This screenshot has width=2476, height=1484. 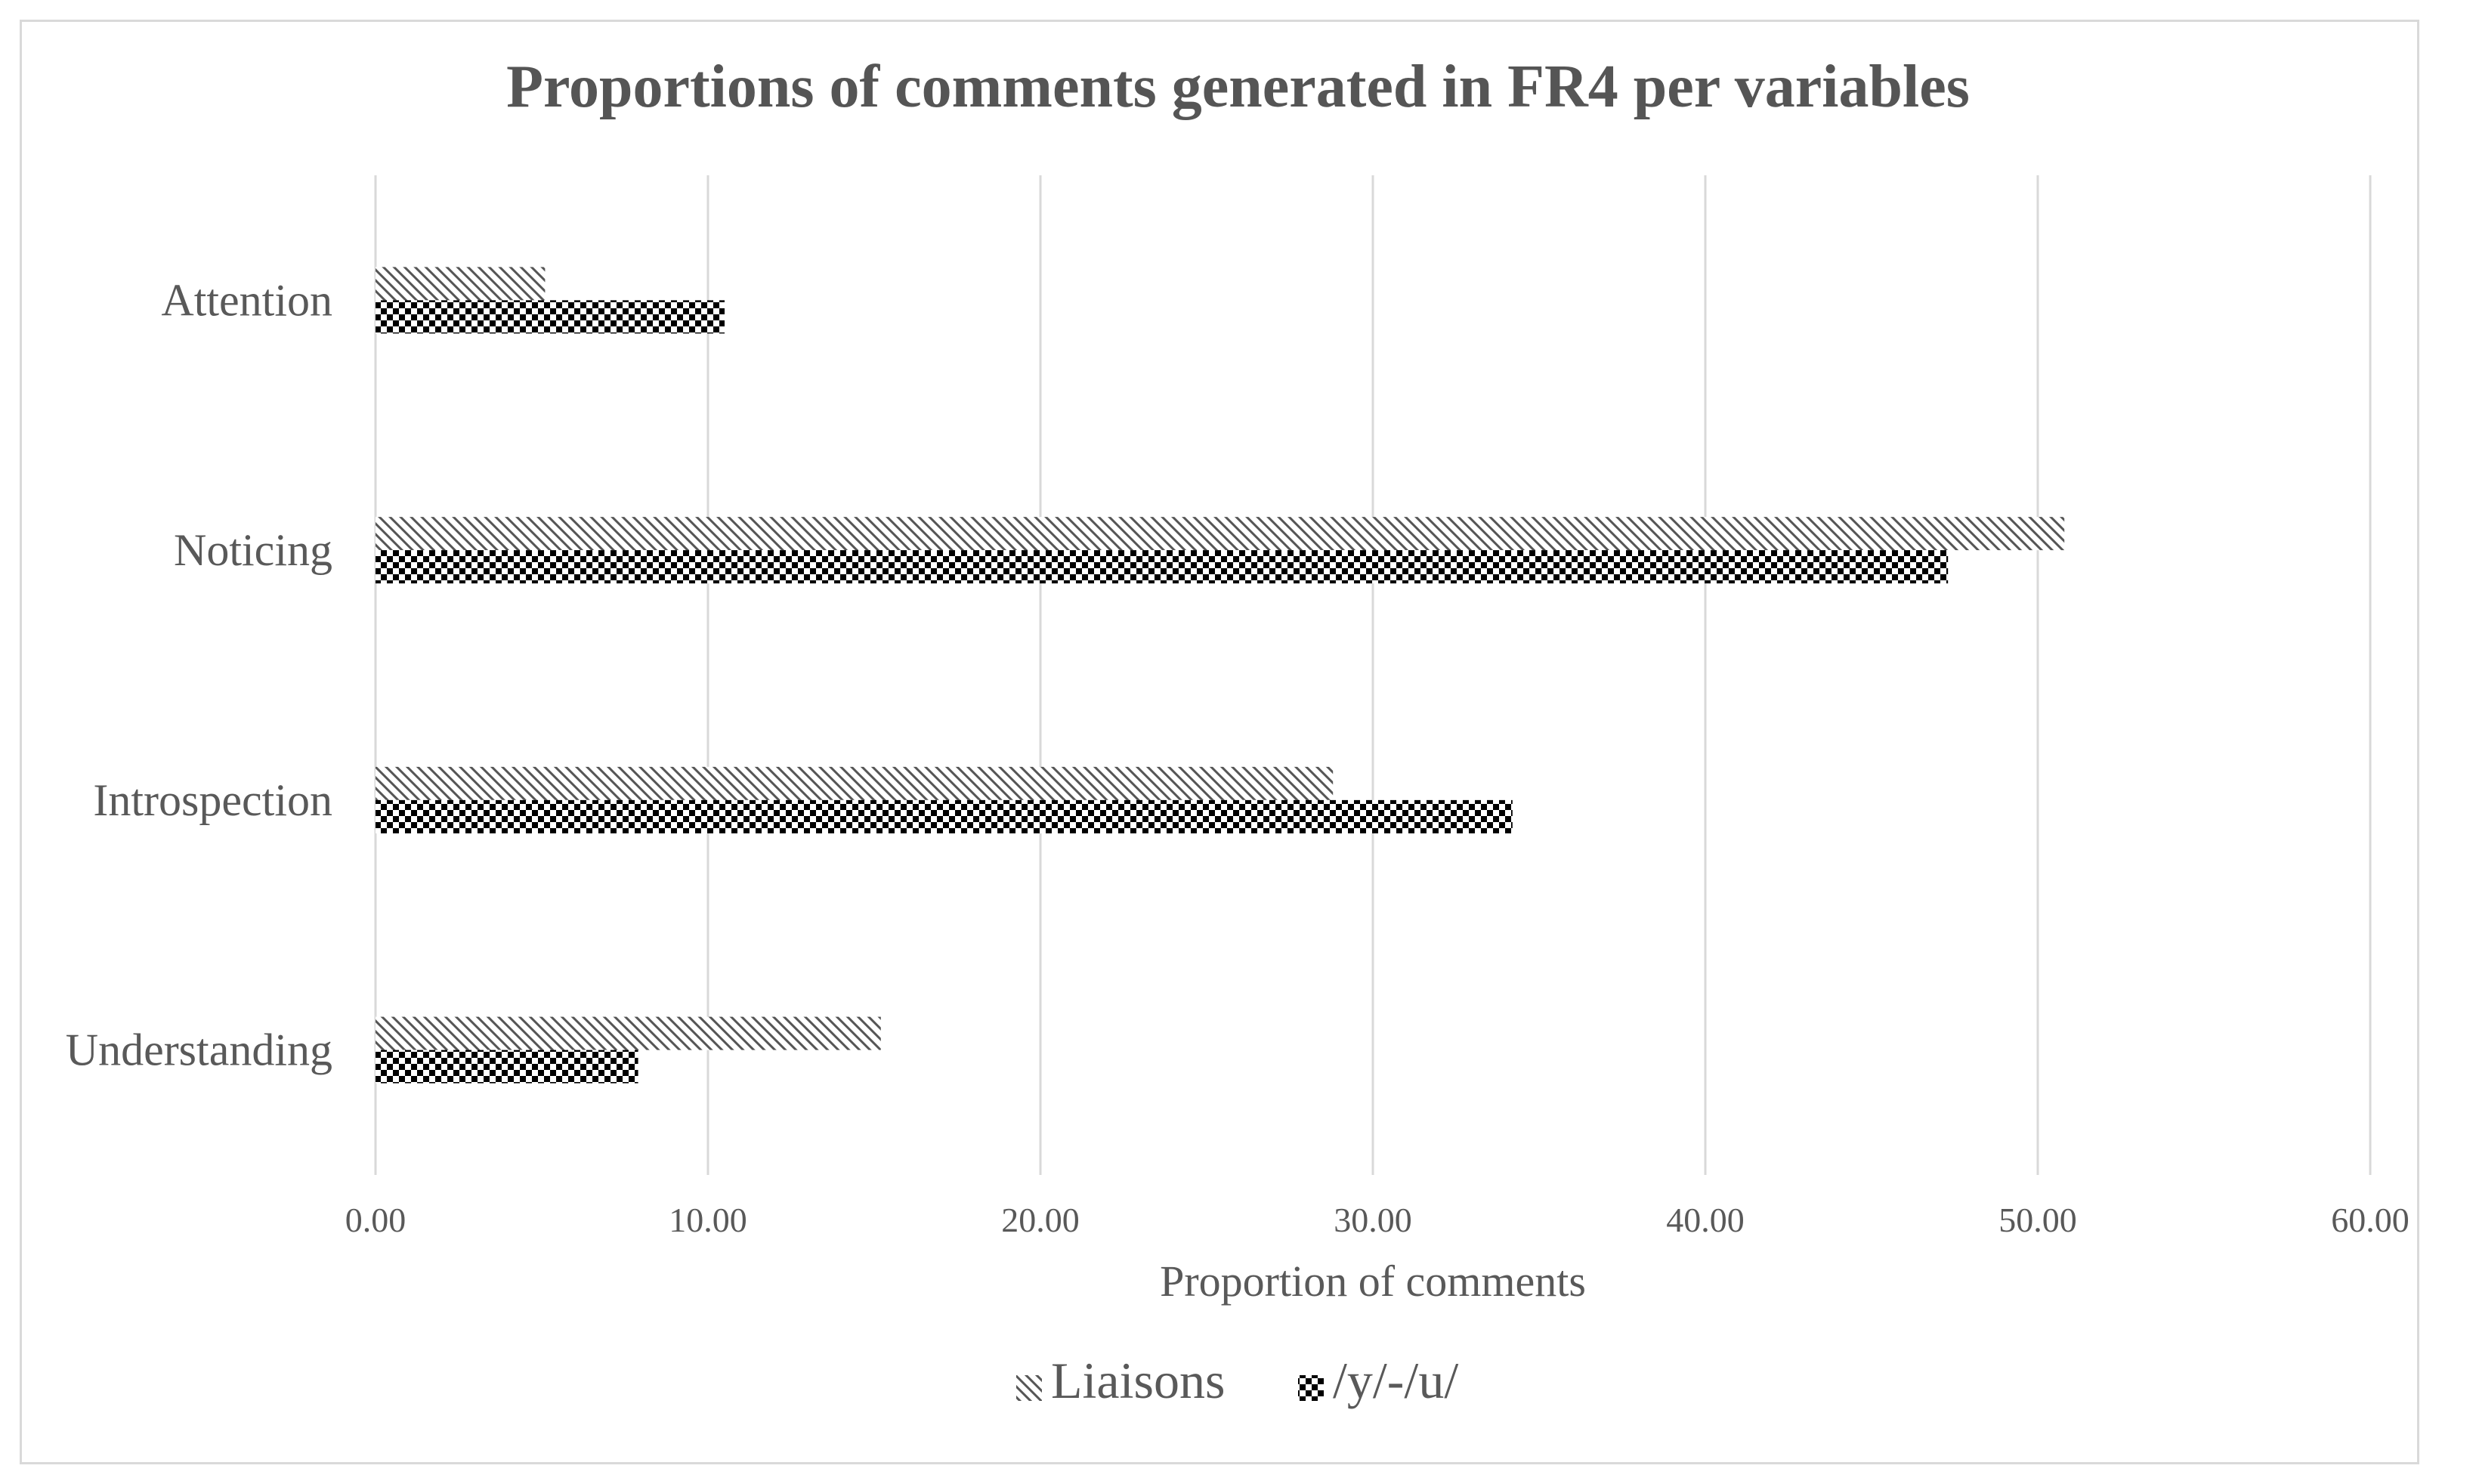 What do you see at coordinates (1706, 1220) in the screenshot?
I see `x-tick-label: 40.00` at bounding box center [1706, 1220].